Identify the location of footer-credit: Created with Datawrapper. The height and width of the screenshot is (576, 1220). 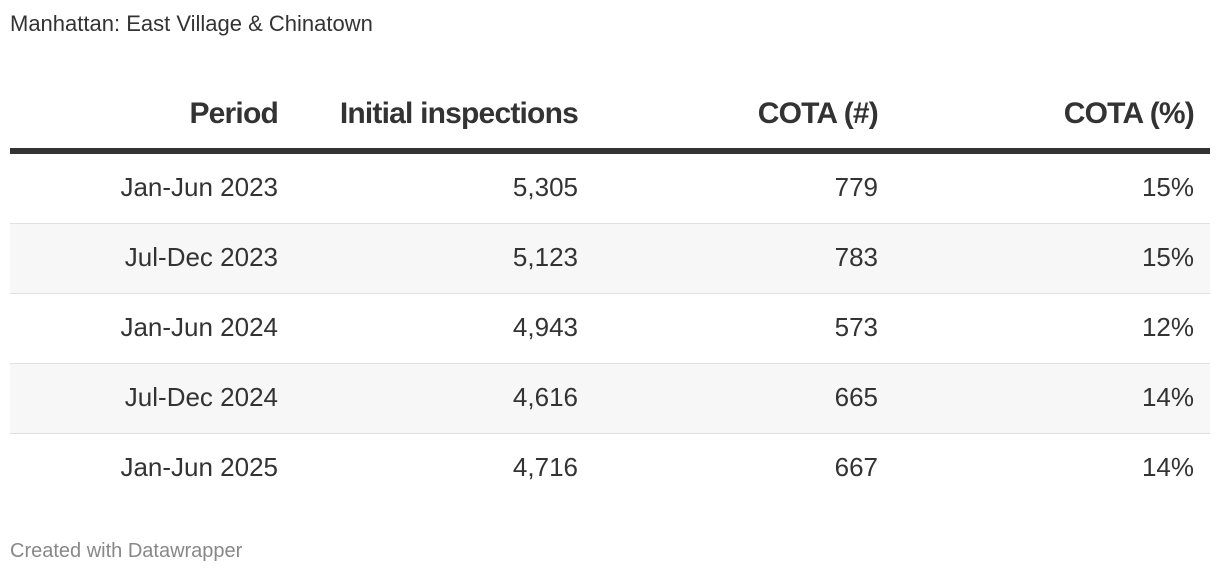
(126, 551).